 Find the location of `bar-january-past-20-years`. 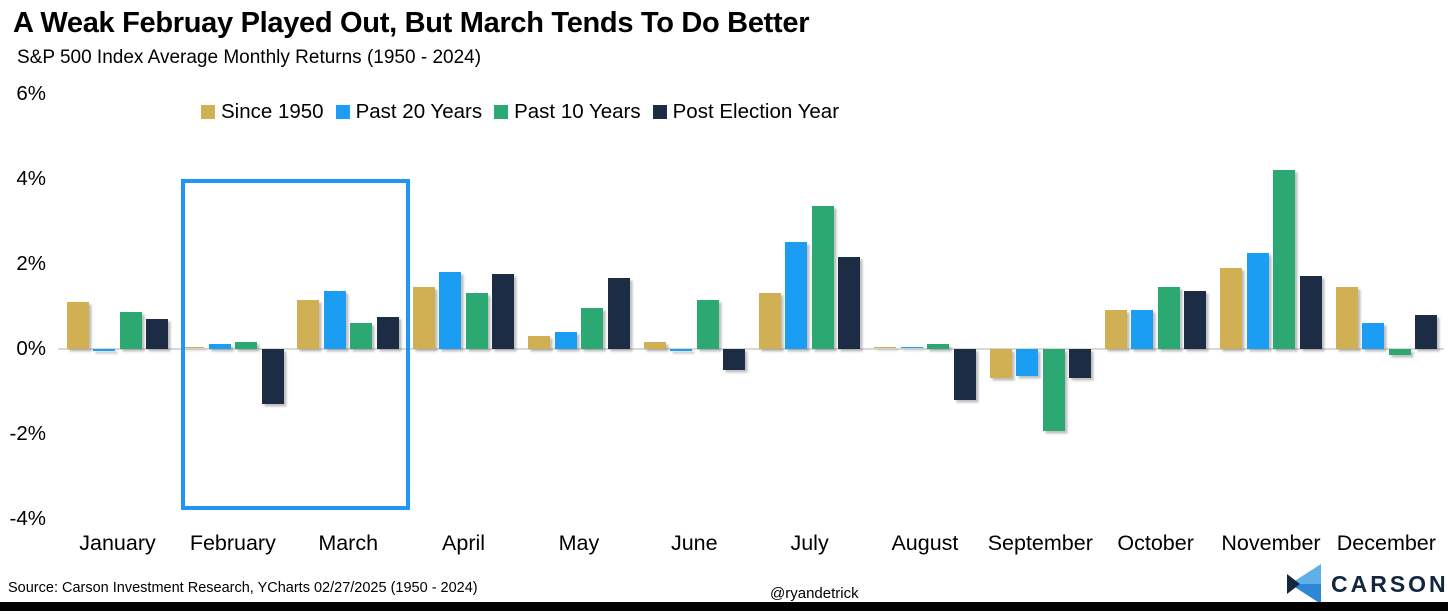

bar-january-past-20-years is located at coordinates (104, 349).